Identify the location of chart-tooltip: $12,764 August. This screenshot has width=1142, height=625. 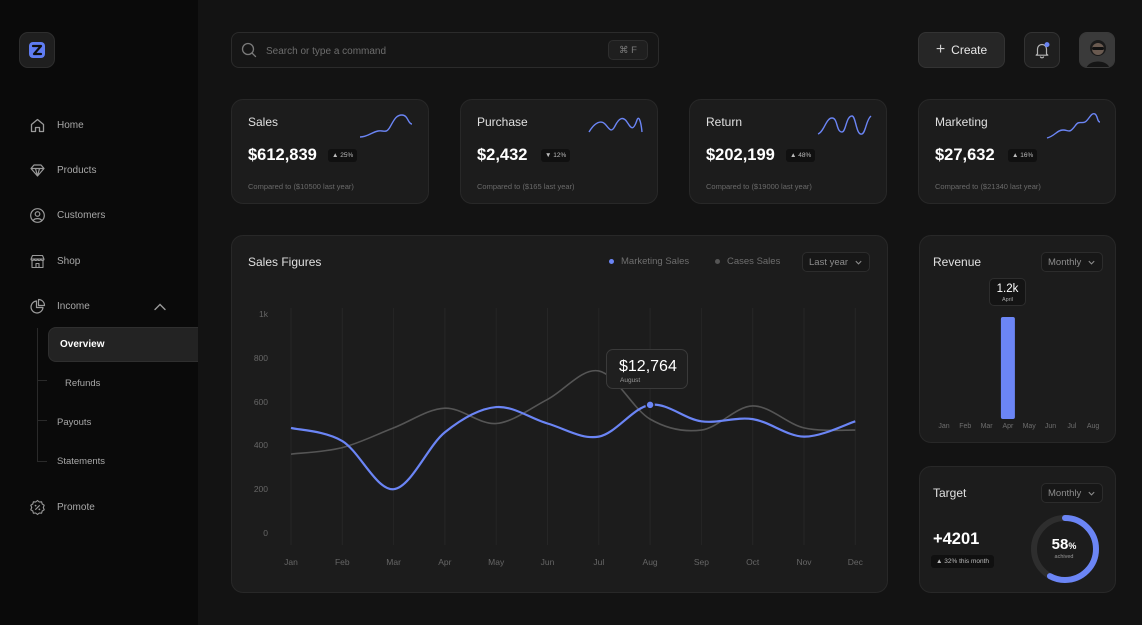
(647, 369).